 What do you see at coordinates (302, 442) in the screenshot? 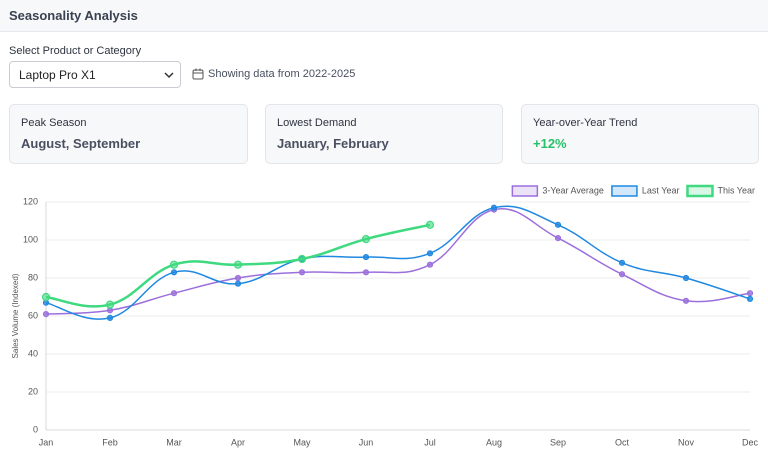
I see `x-tick-label: May` at bounding box center [302, 442].